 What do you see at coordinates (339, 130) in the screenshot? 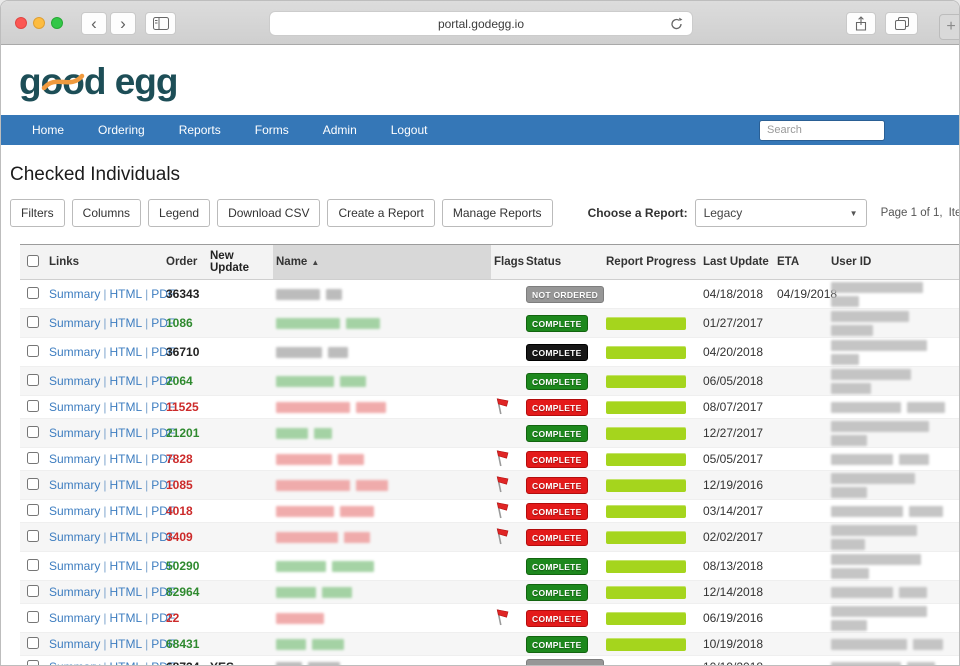
I see `nav-item-admin: Admin` at bounding box center [339, 130].